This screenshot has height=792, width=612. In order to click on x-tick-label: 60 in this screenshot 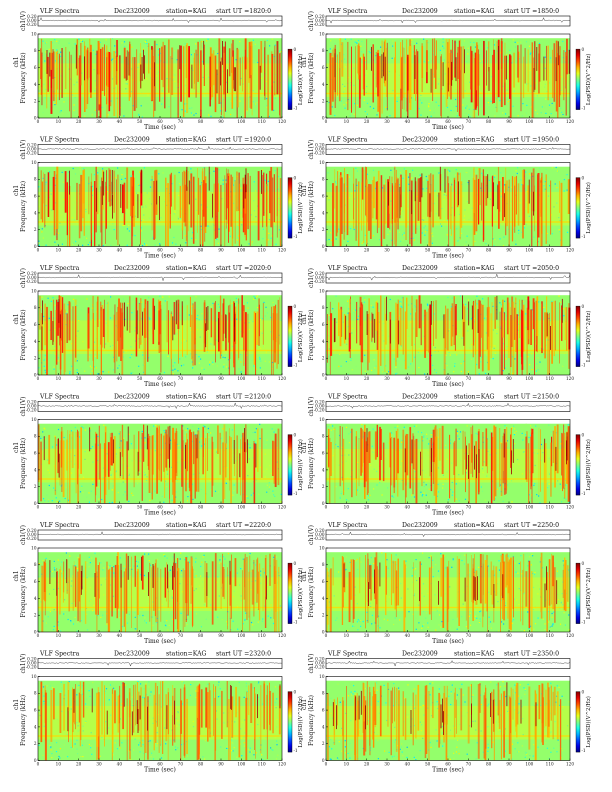, I will do `click(448, 507)`.